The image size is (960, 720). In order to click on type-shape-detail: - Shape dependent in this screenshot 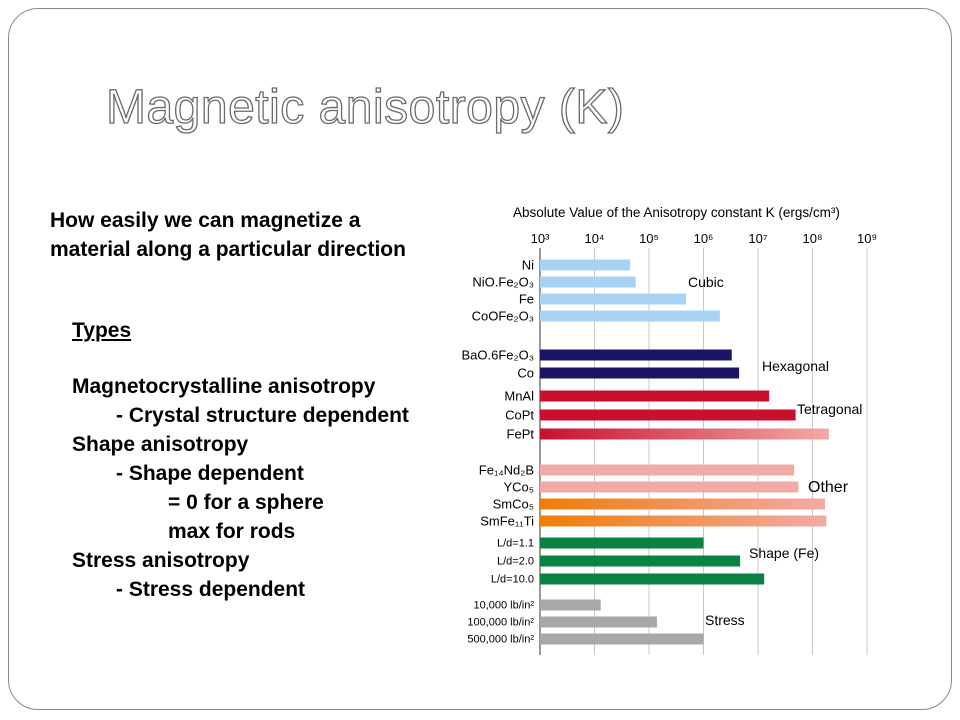, I will do `click(210, 473)`.